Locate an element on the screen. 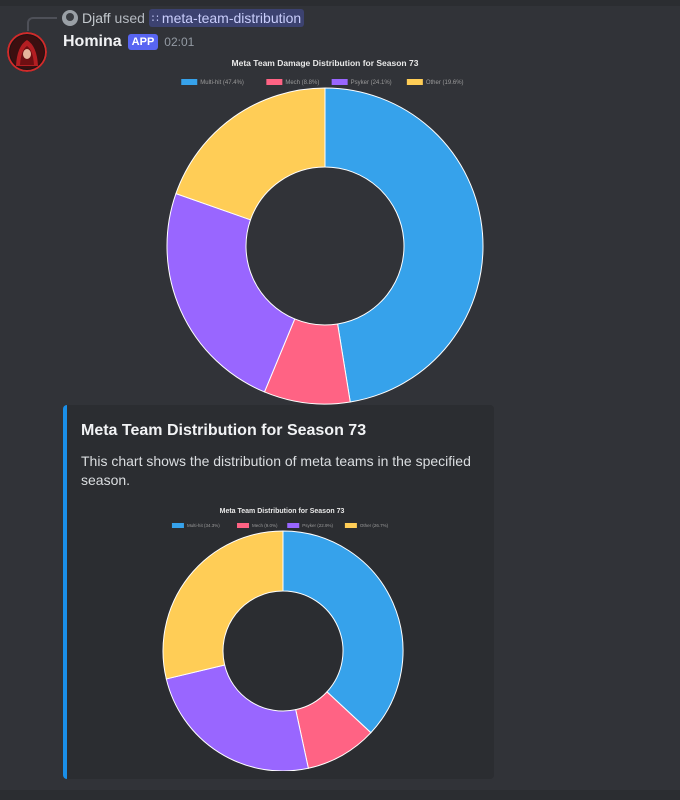 The width and height of the screenshot is (680, 800). bottom-band is located at coordinates (340, 795).